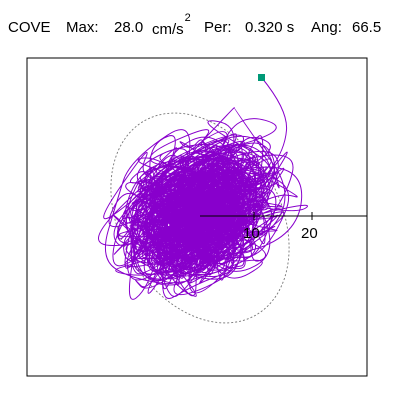 This screenshot has width=400, height=400. Describe the element at coordinates (29, 27) in the screenshot. I see `station-name: COVE` at that location.